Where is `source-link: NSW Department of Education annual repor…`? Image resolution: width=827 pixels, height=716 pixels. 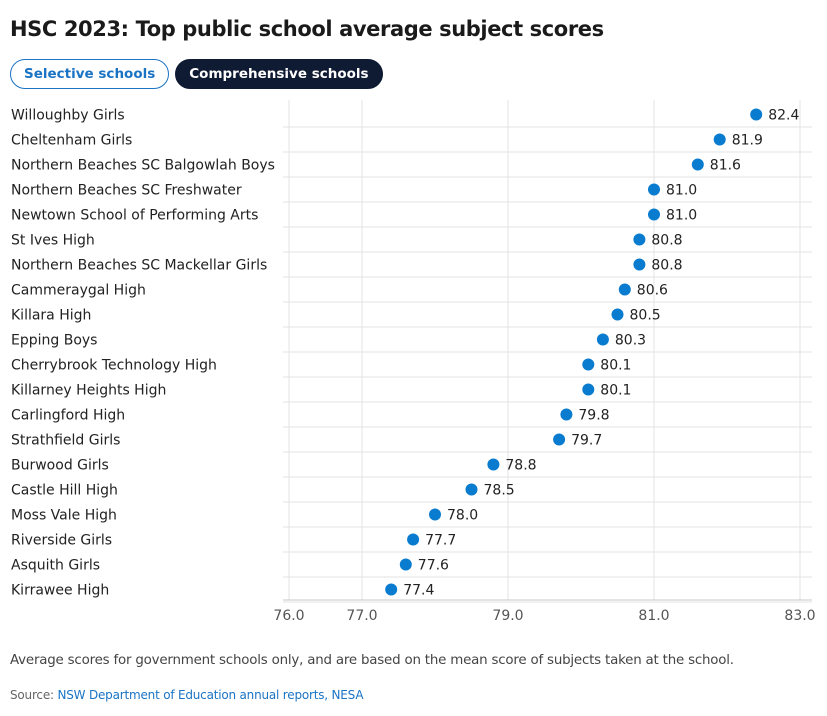 source-link: NSW Department of Education annual repor… is located at coordinates (210, 695).